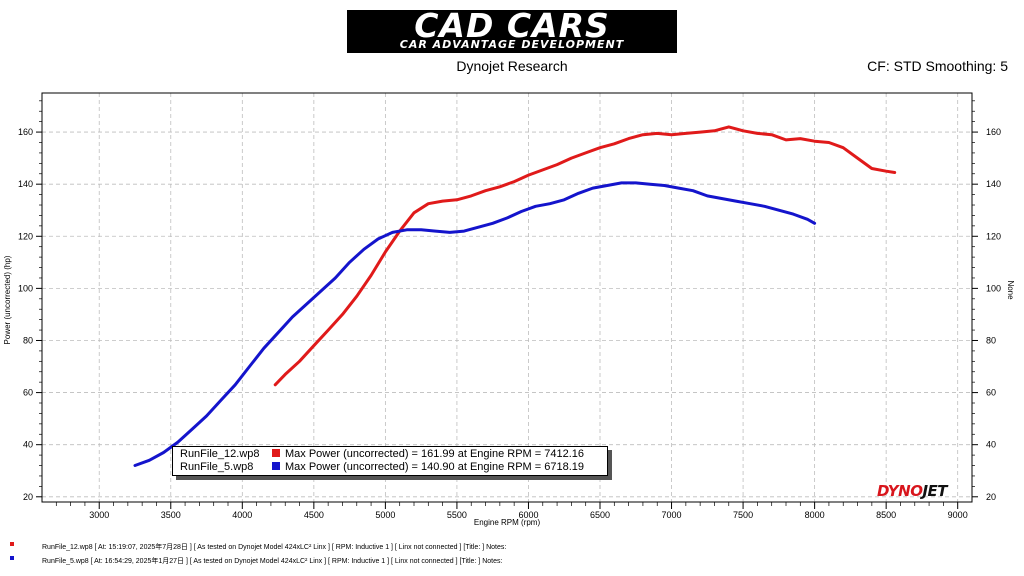 The image size is (1024, 576). What do you see at coordinates (991, 445) in the screenshot?
I see `y2-tick-label: 40` at bounding box center [991, 445].